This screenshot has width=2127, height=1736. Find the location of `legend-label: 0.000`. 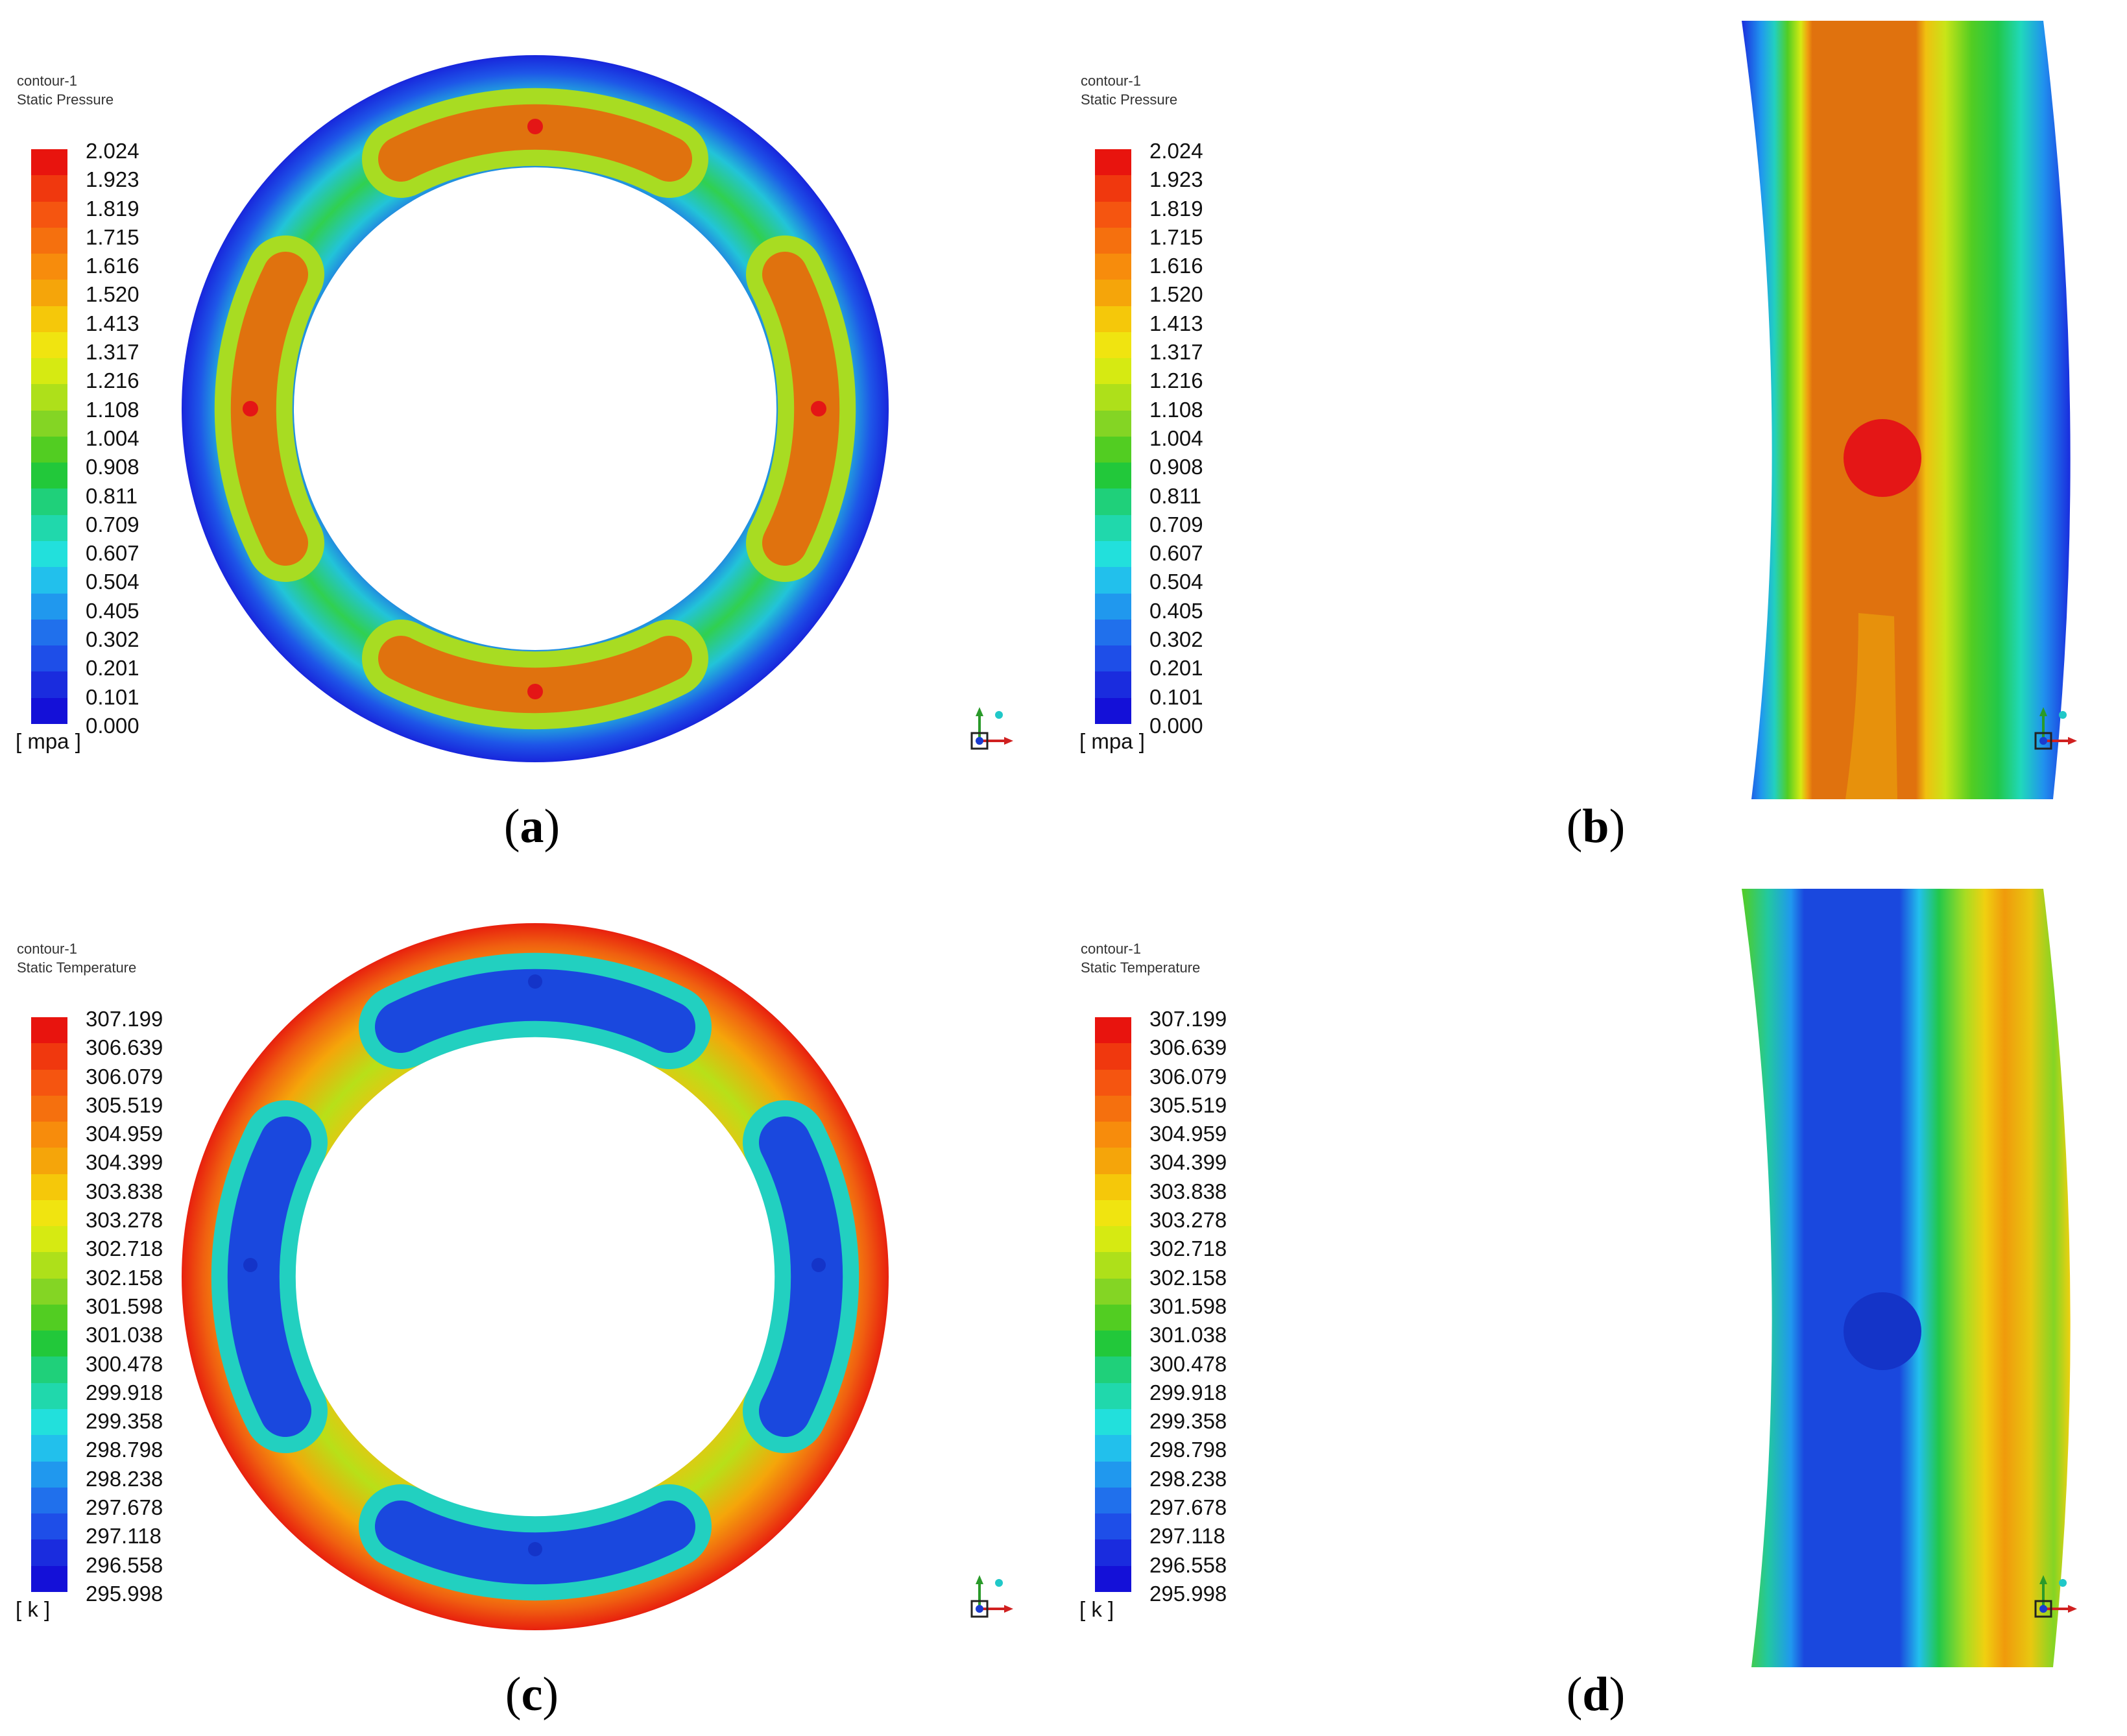

legend-label: 0.000 is located at coordinates (112, 725).